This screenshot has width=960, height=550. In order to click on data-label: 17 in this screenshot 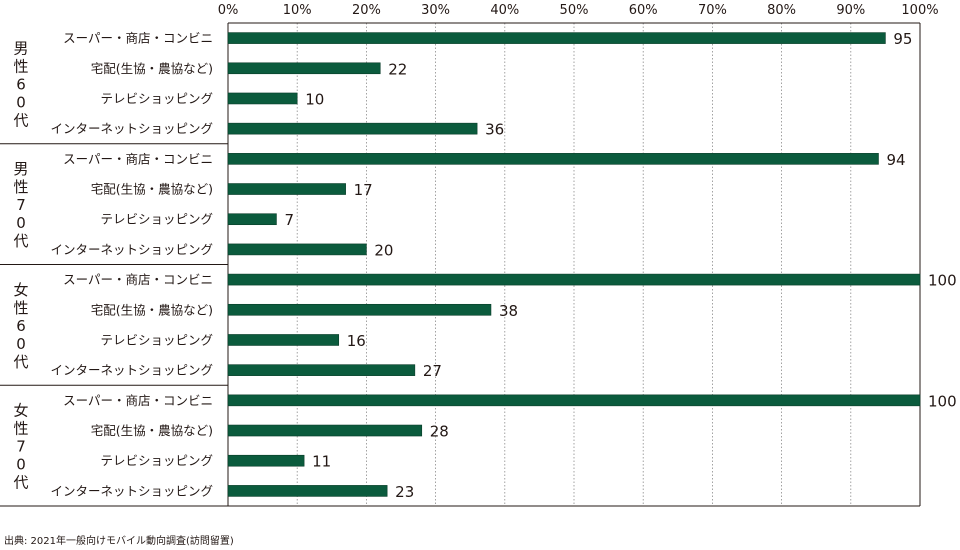, I will do `click(363, 190)`.